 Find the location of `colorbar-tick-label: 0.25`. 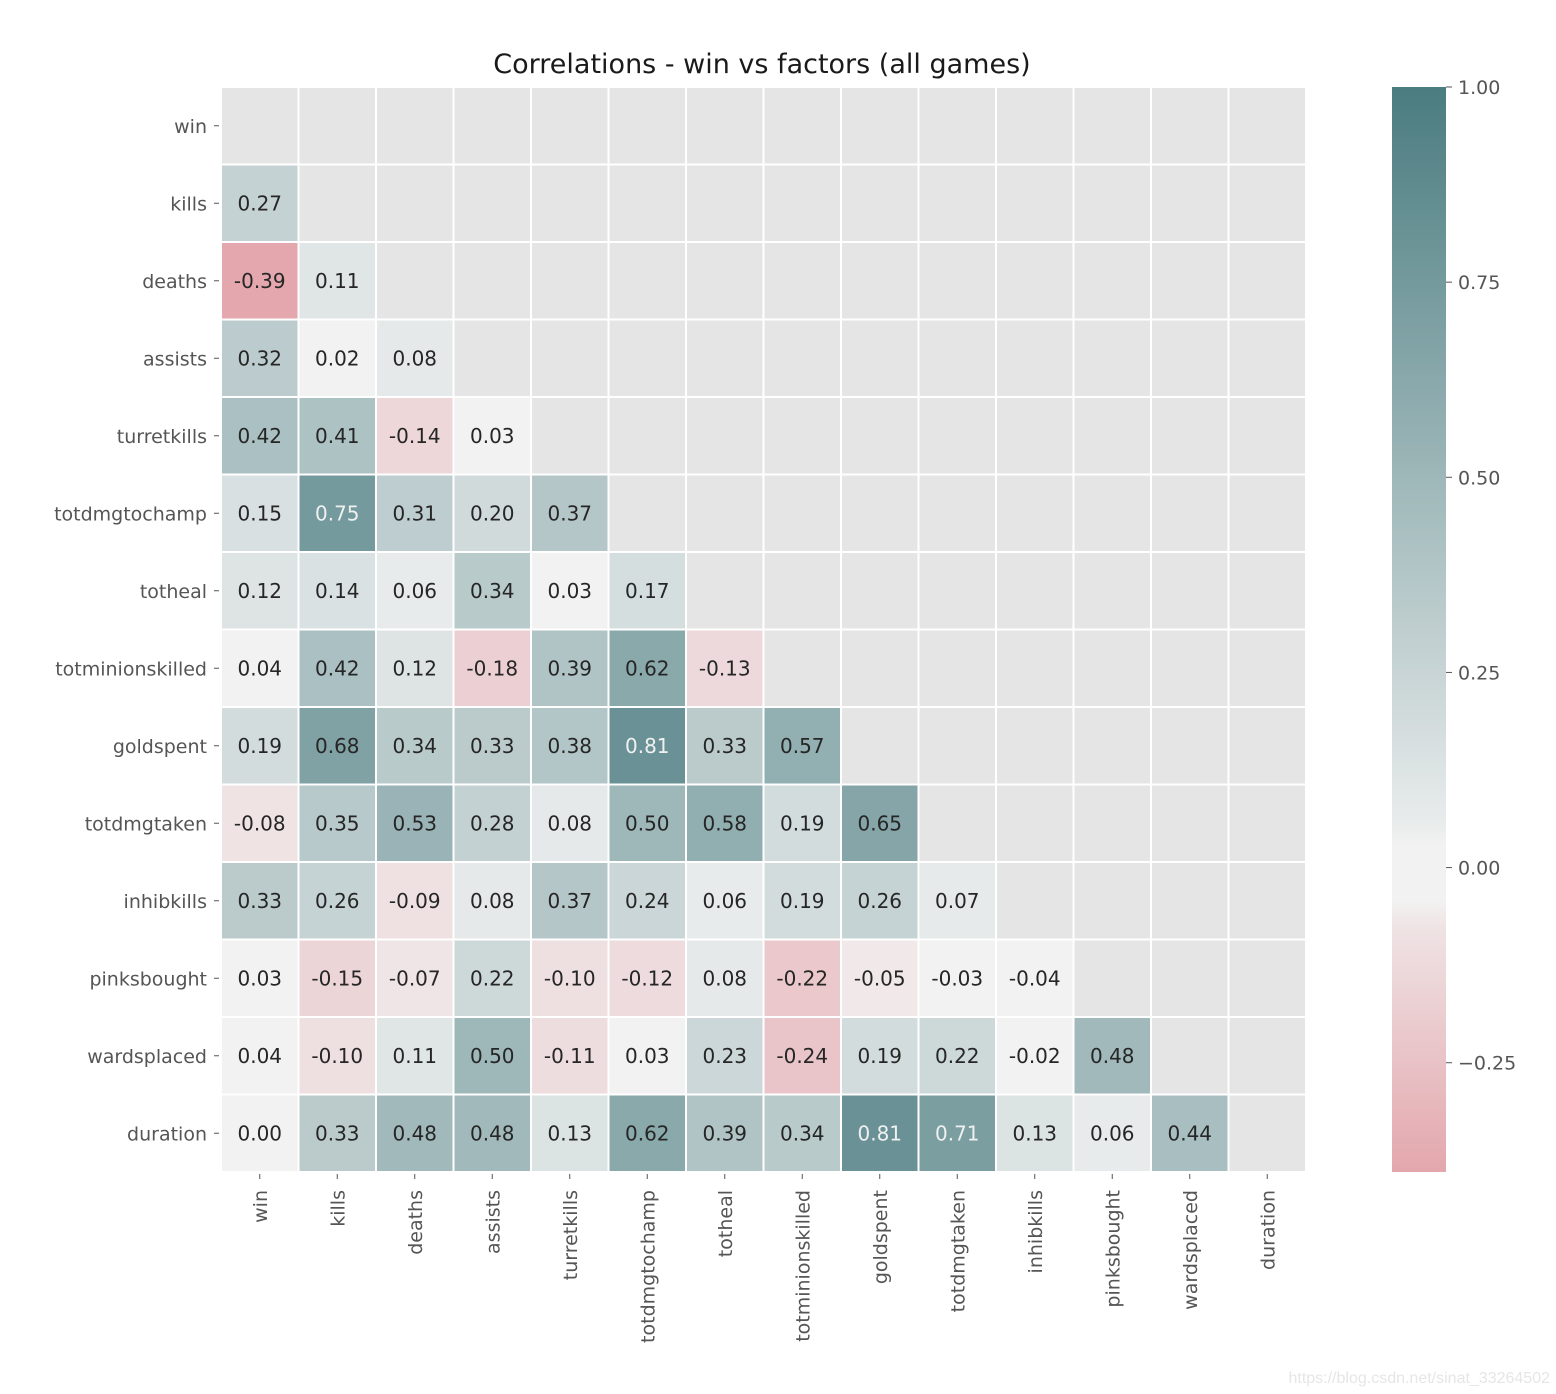

colorbar-tick-label: 0.25 is located at coordinates (1479, 673).